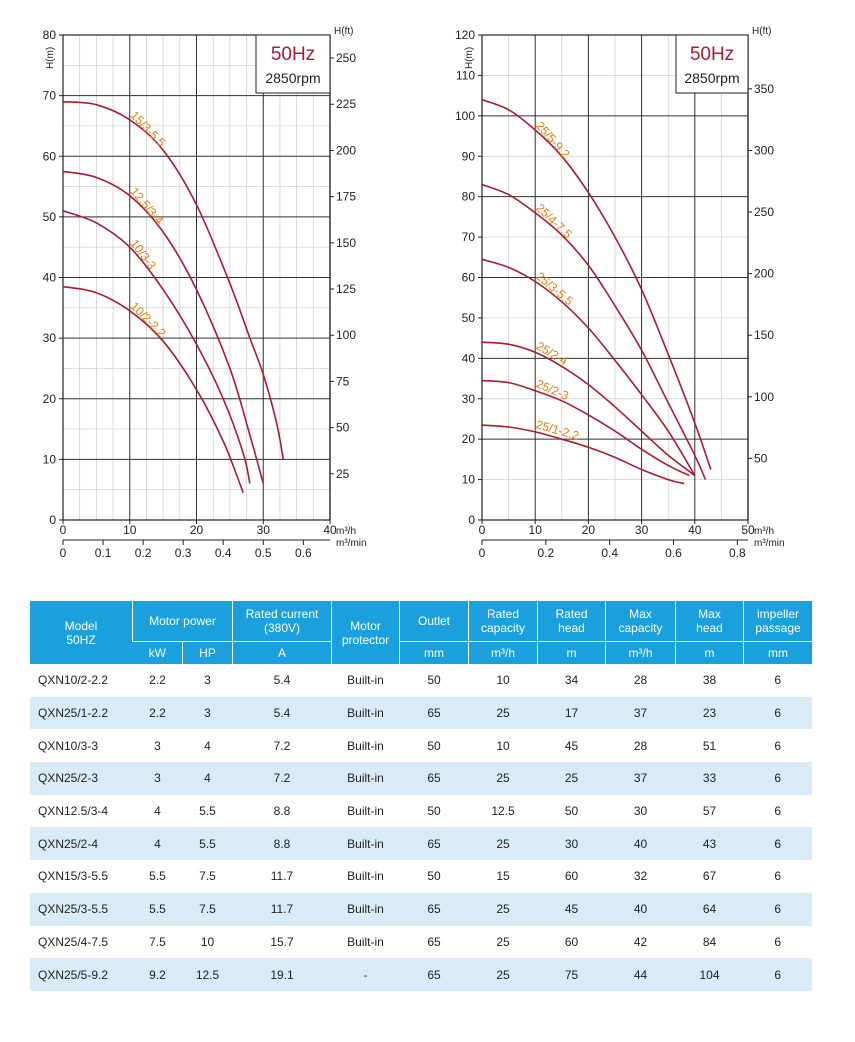  Describe the element at coordinates (434, 909) in the screenshot. I see `table-cell: 65` at that location.